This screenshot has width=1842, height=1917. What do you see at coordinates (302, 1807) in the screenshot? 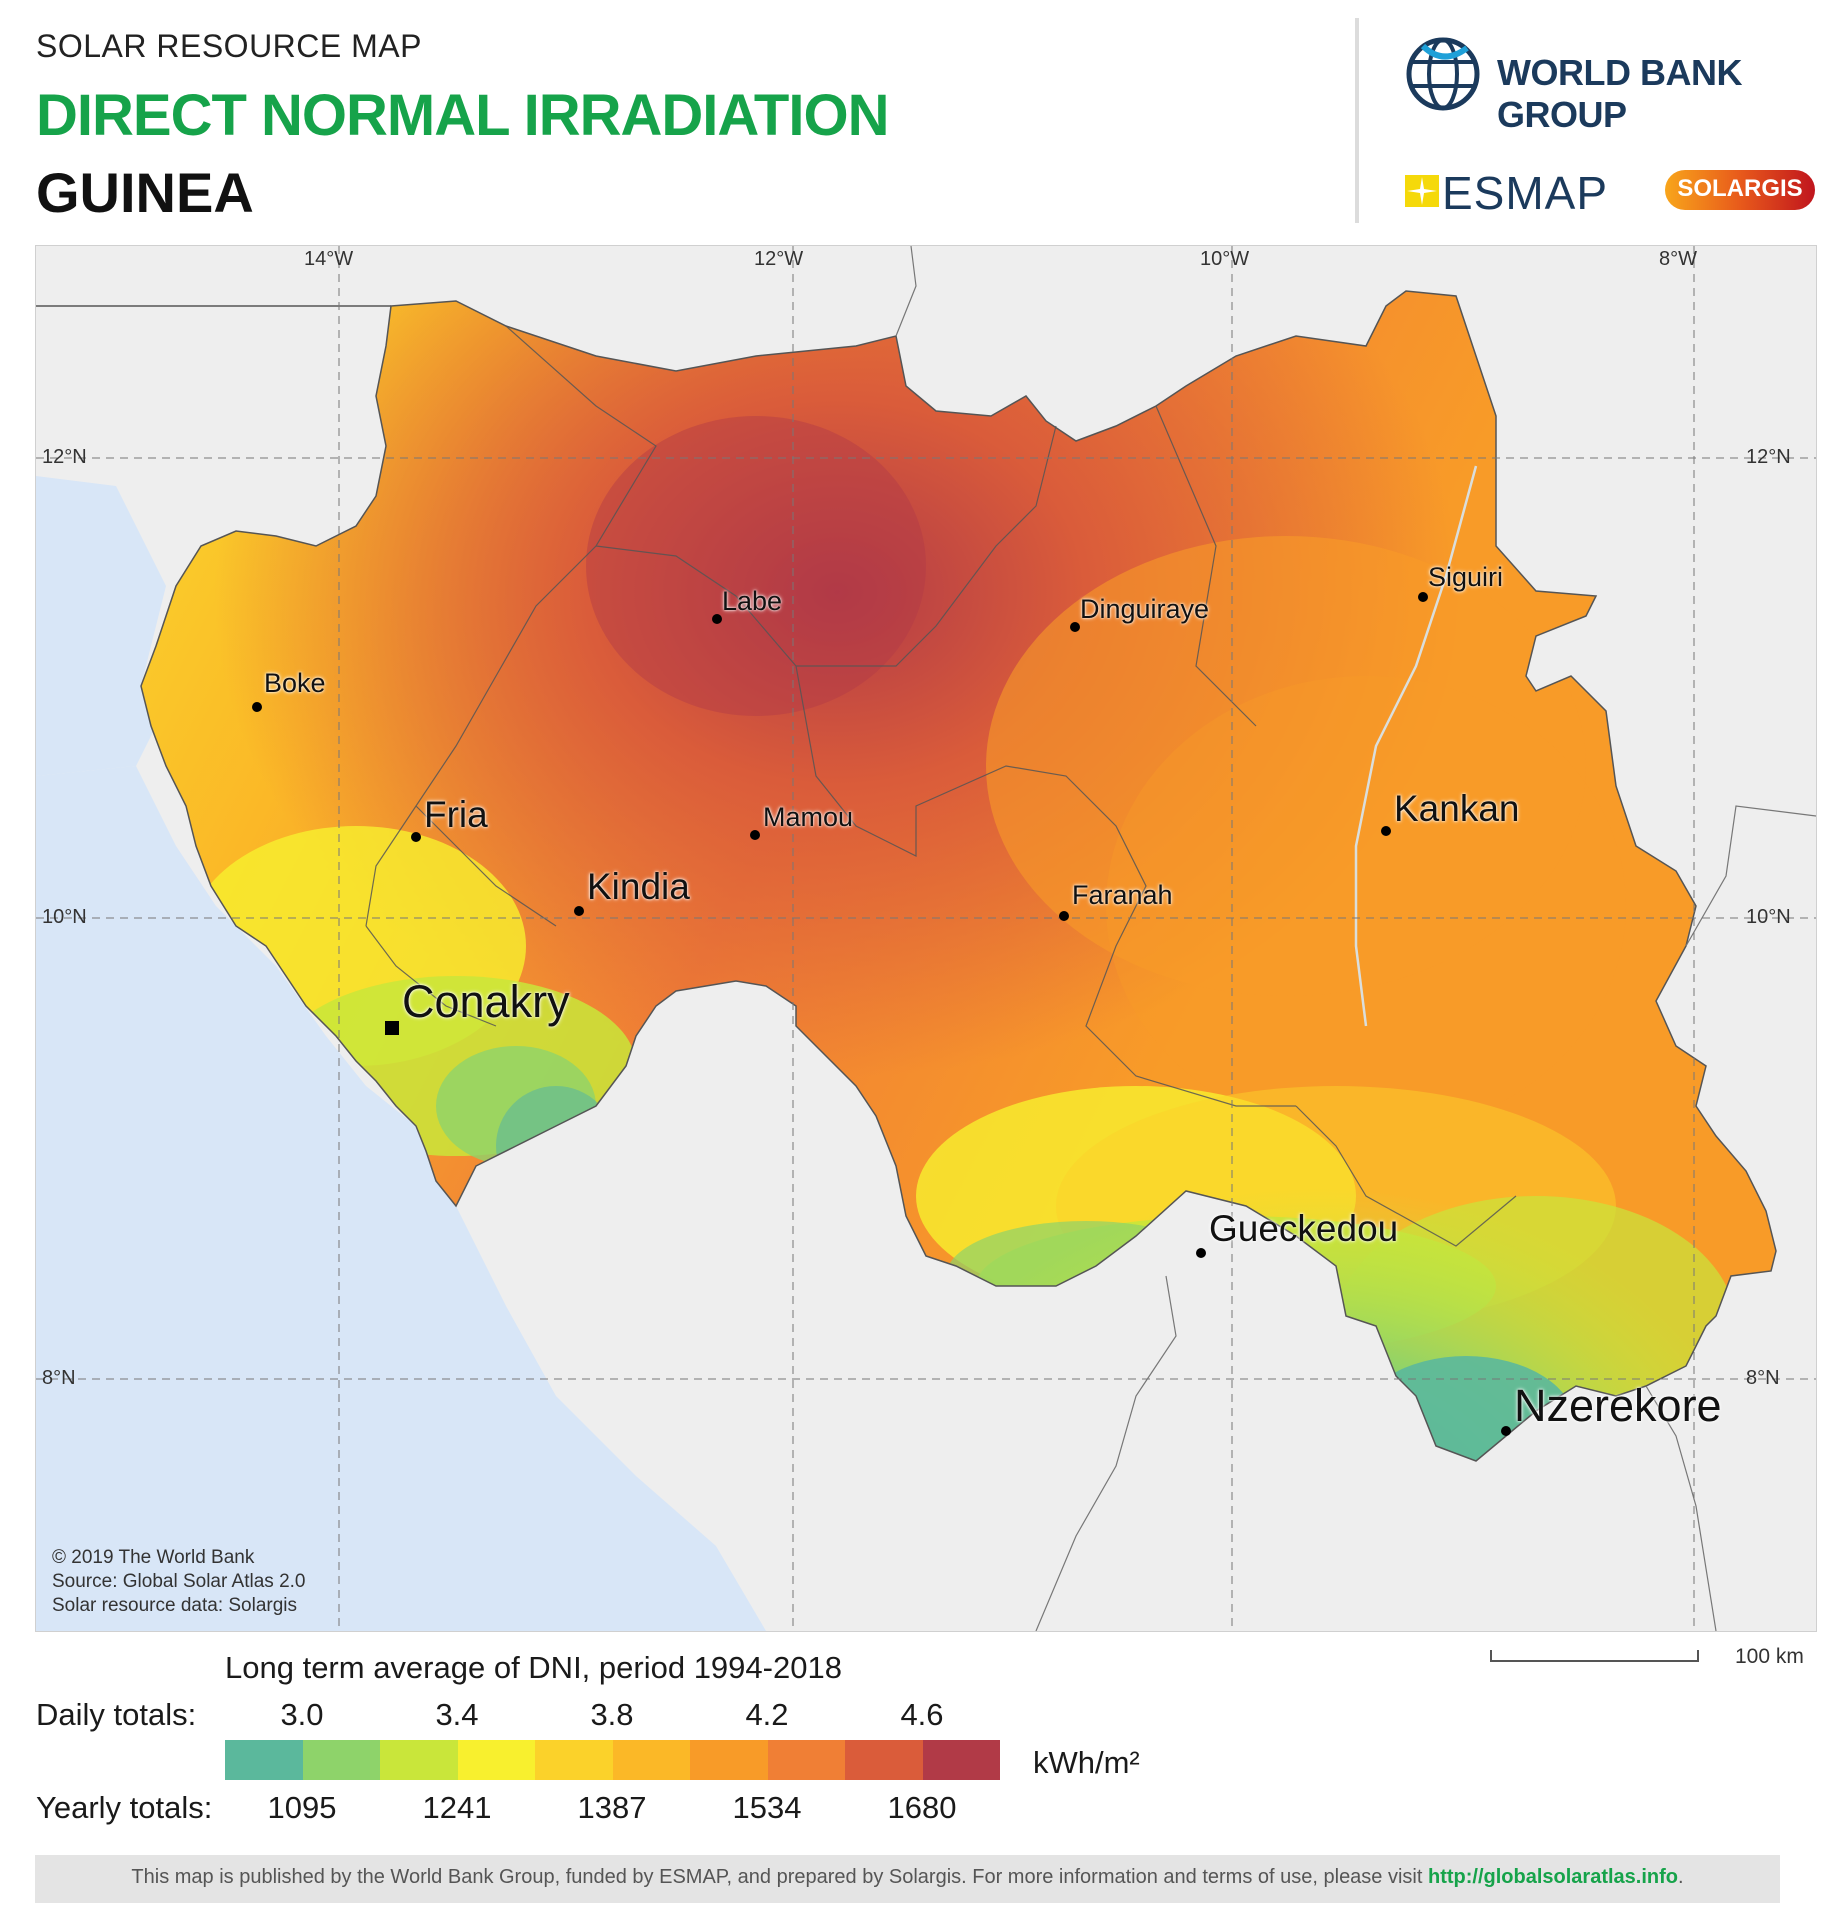
I see `legend-yearly-tick: 1095` at bounding box center [302, 1807].